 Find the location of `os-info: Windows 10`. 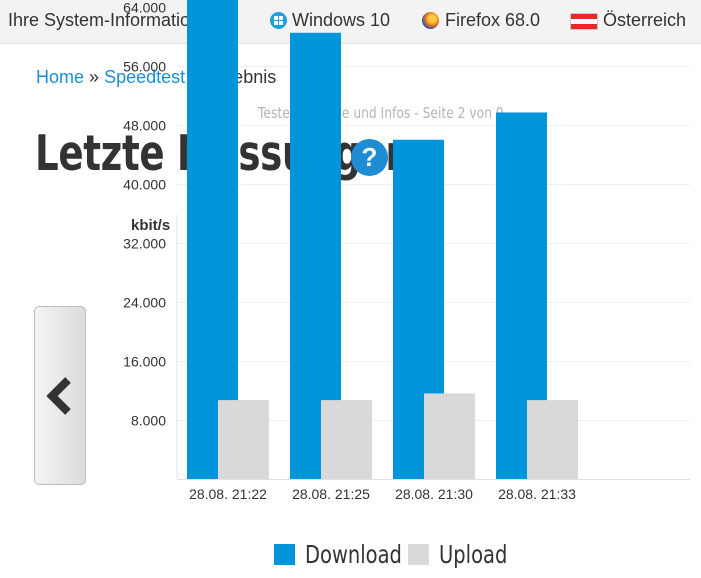

os-info: Windows 10 is located at coordinates (341, 20).